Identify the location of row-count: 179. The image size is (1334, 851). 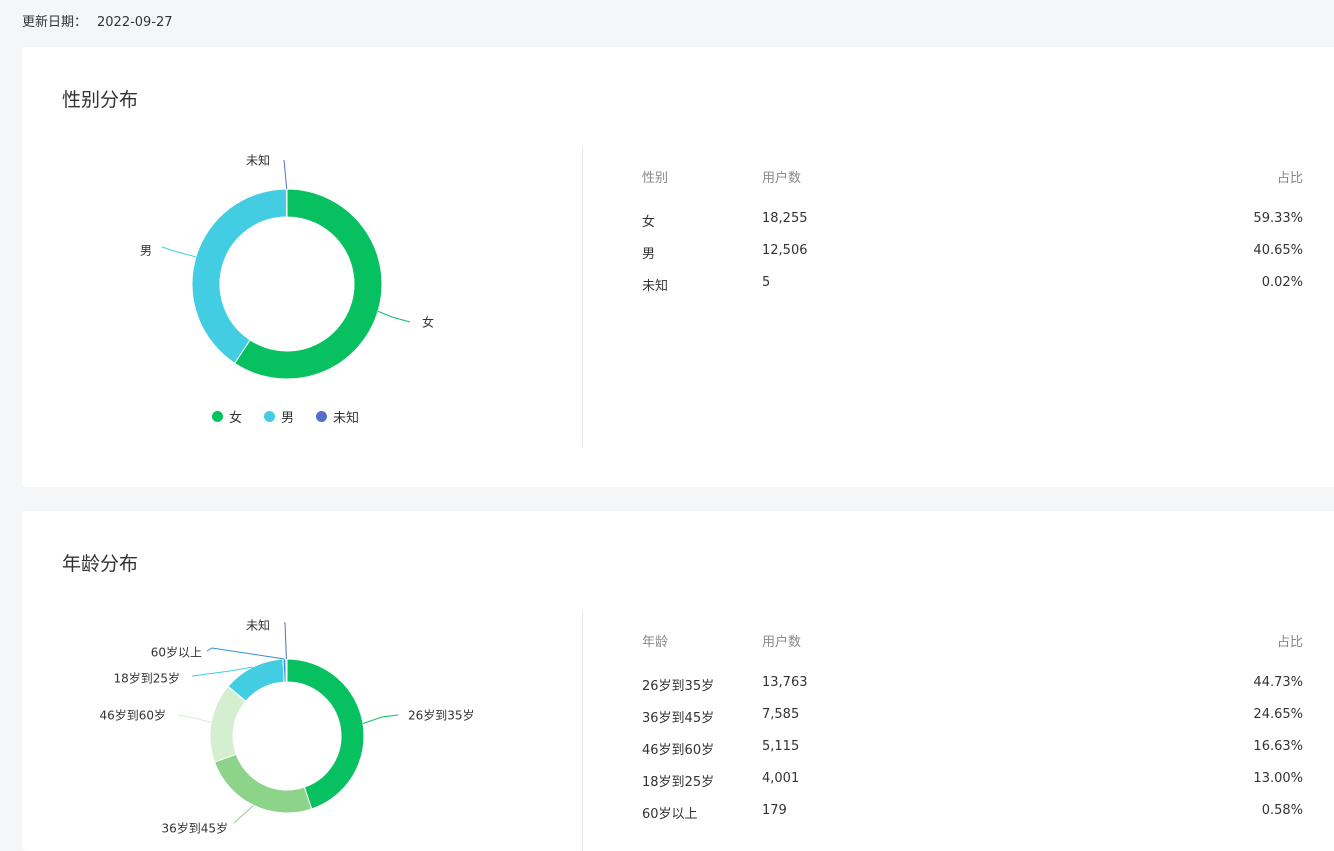
(774, 810).